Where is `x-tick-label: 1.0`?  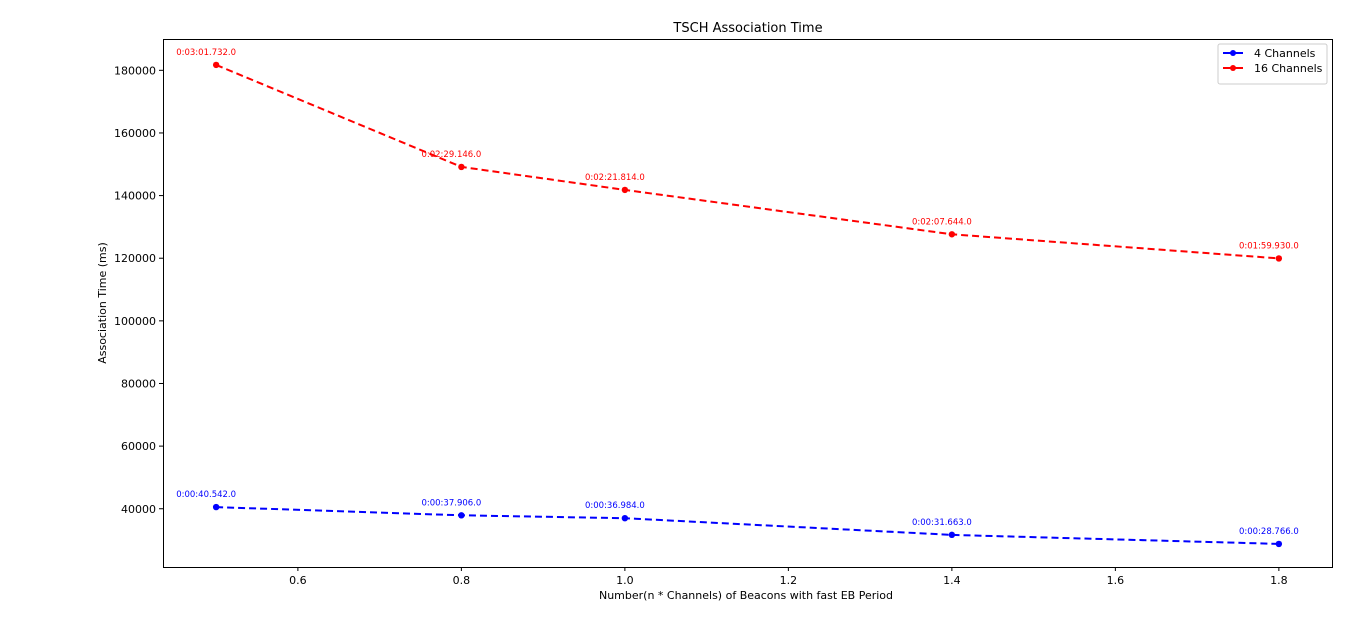
x-tick-label: 1.0 is located at coordinates (625, 580).